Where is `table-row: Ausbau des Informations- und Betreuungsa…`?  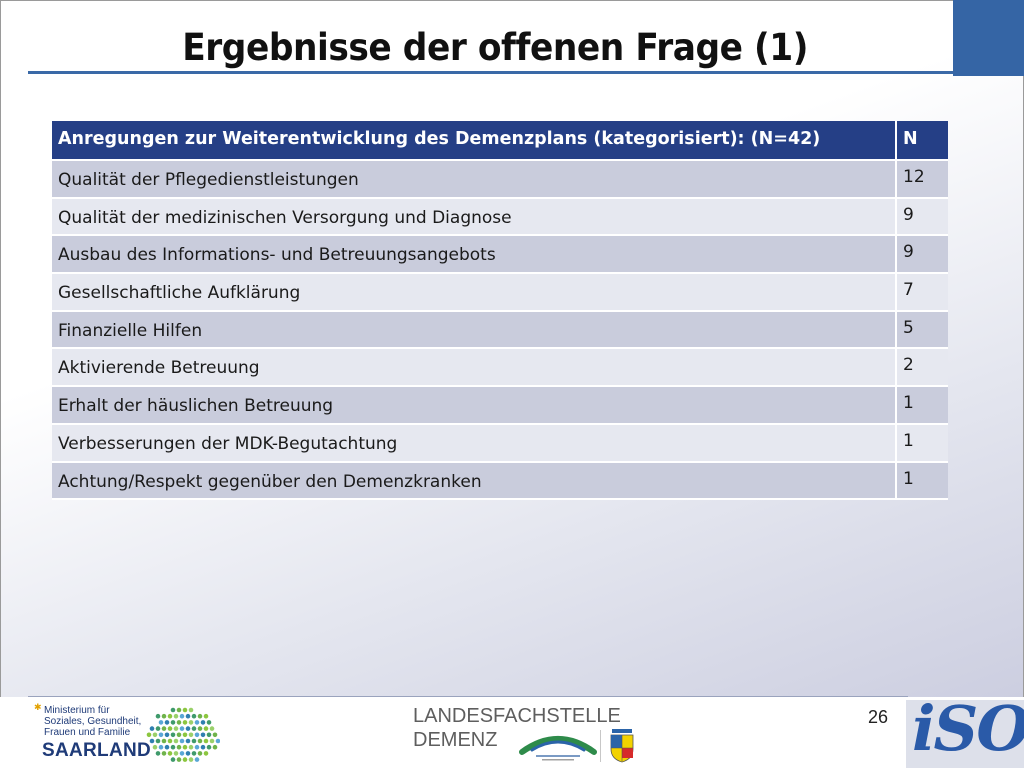
table-row: Ausbau des Informations- und Betreuungsa… is located at coordinates (500, 255).